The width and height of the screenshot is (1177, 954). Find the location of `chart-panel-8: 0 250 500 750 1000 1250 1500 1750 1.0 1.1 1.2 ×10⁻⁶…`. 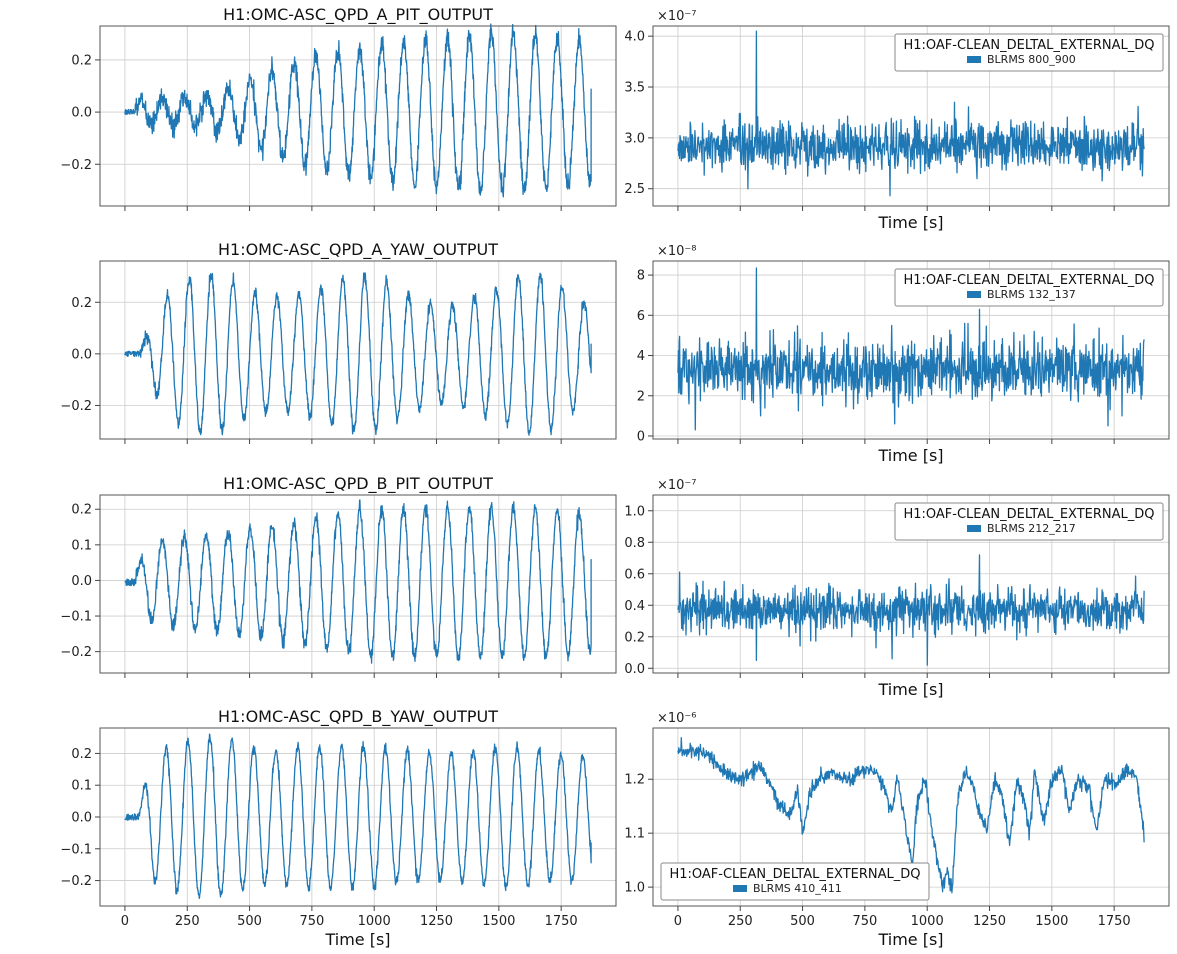

chart-panel-8: 0 250 500 750 1000 1250 1500 1750 1.0 1.1 1.2 ×10⁻⁶… is located at coordinates (897, 830).